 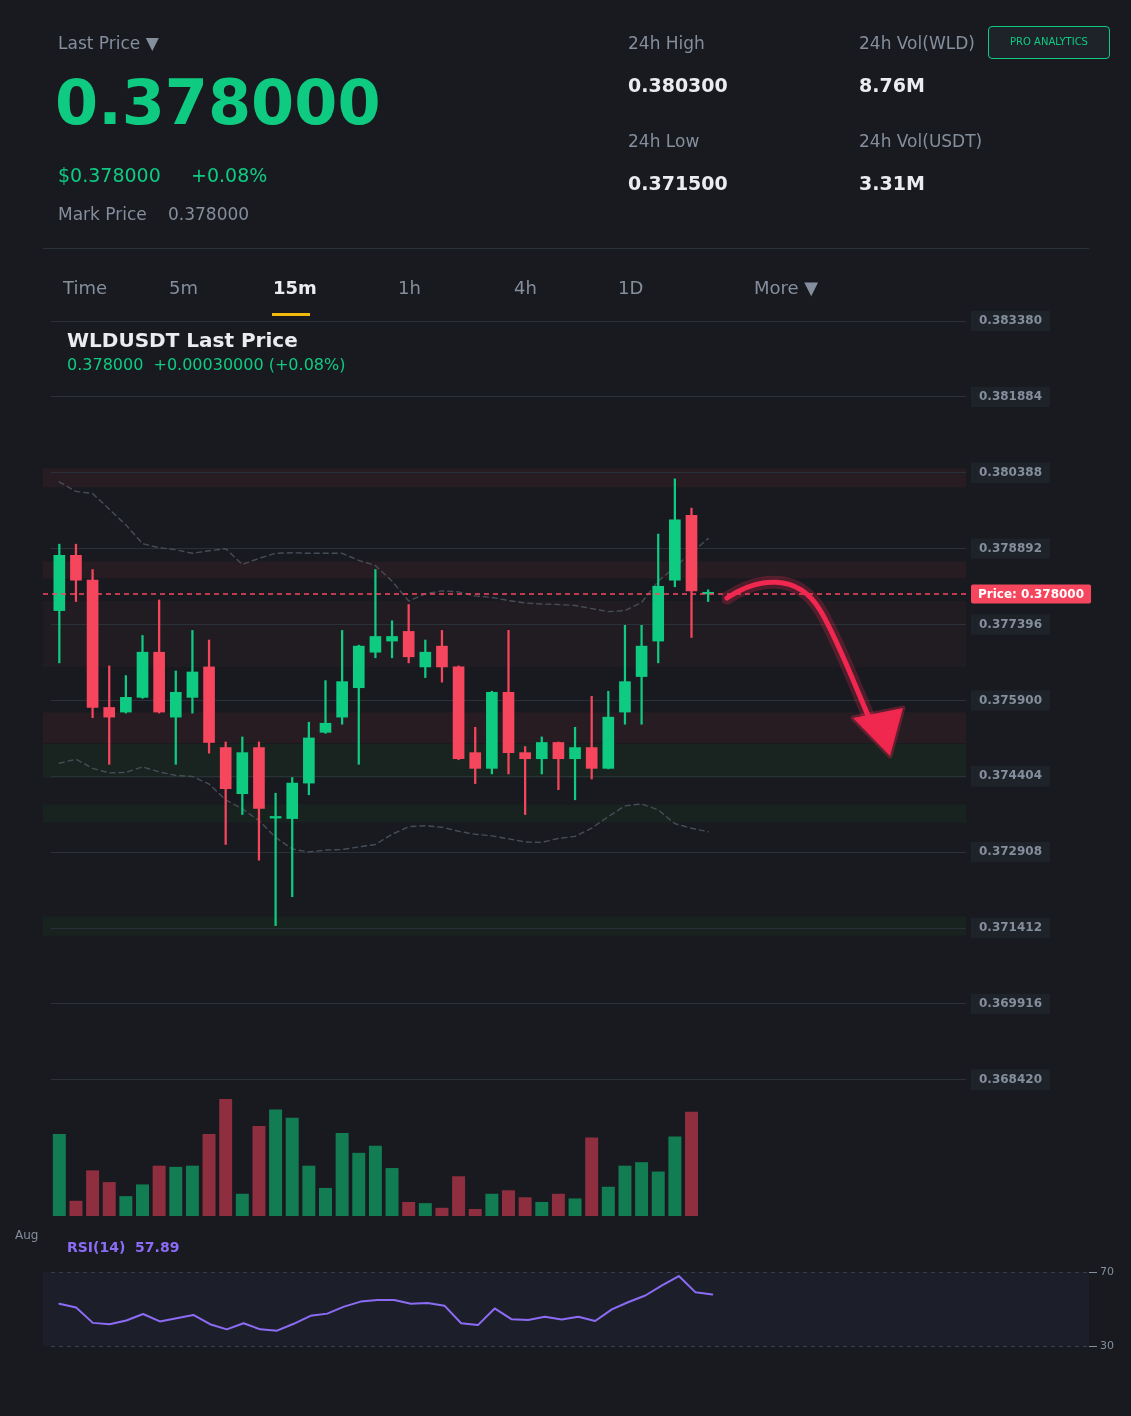 I want to click on text: 3.31M, so click(x=892, y=183).